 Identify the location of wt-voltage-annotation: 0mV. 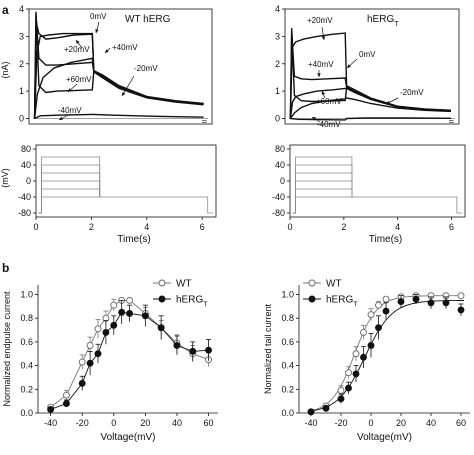
(98, 16).